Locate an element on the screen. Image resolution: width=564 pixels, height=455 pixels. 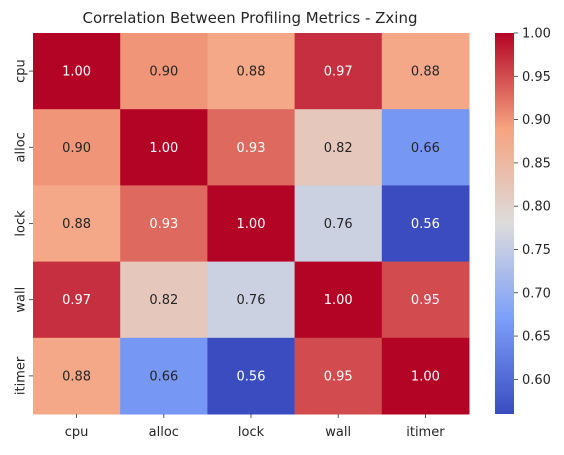
heatmap-cell-lock-cpu is located at coordinates (77, 224).